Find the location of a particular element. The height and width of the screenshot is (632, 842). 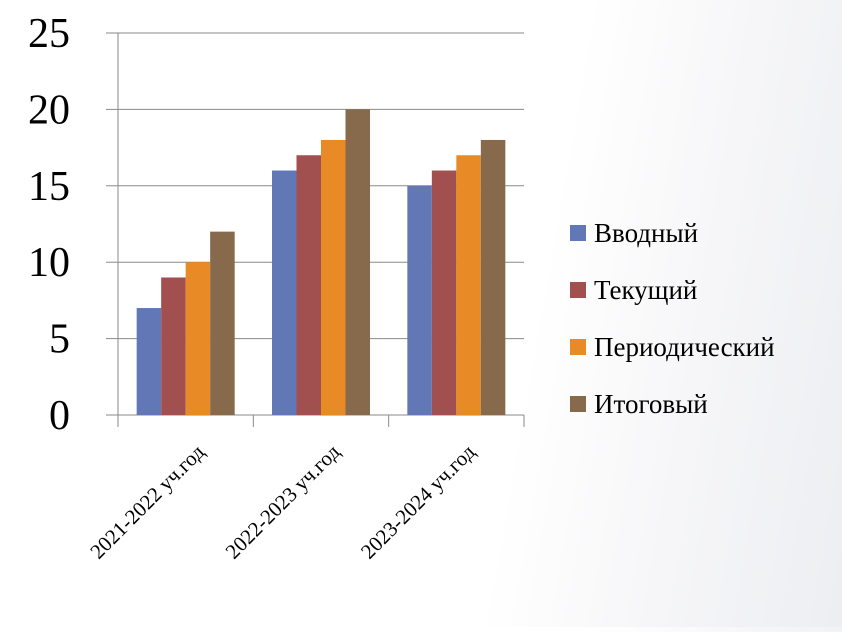

x-tick-label: 2021-2022 уч.год is located at coordinates (147, 501).